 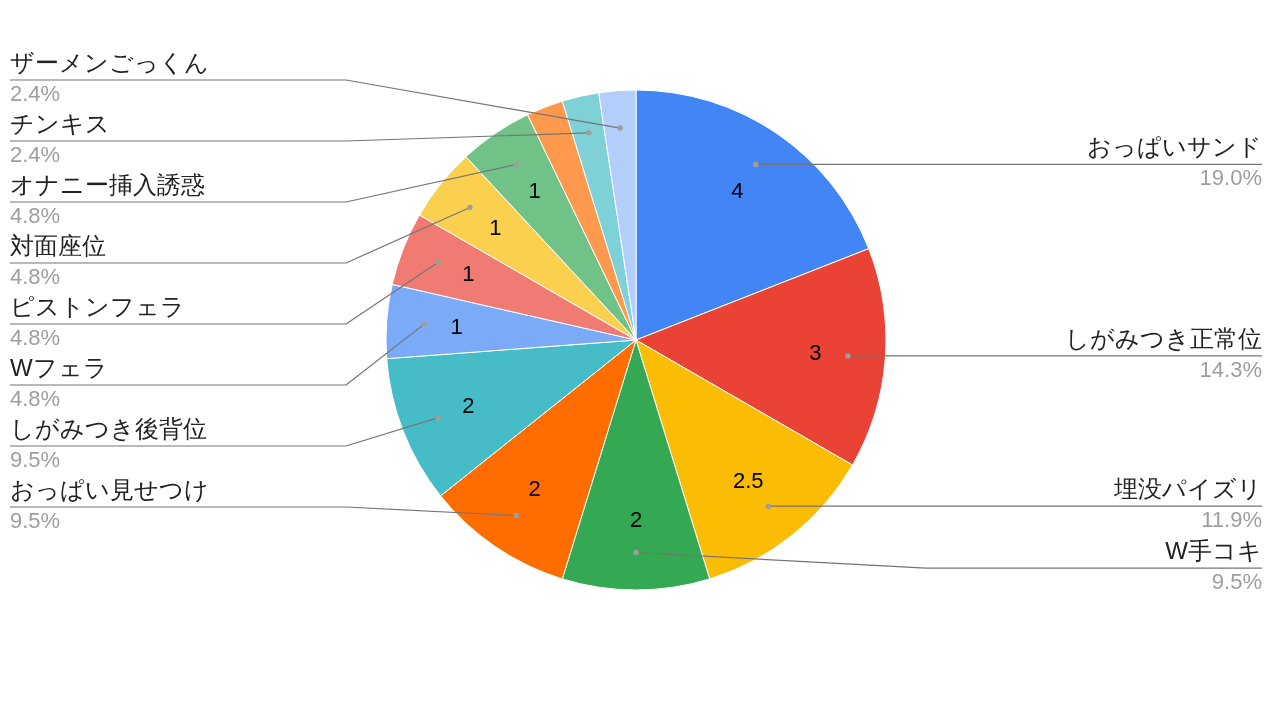 What do you see at coordinates (108, 443) in the screenshot?
I see `category-label: しがみつき後背位 9.5%` at bounding box center [108, 443].